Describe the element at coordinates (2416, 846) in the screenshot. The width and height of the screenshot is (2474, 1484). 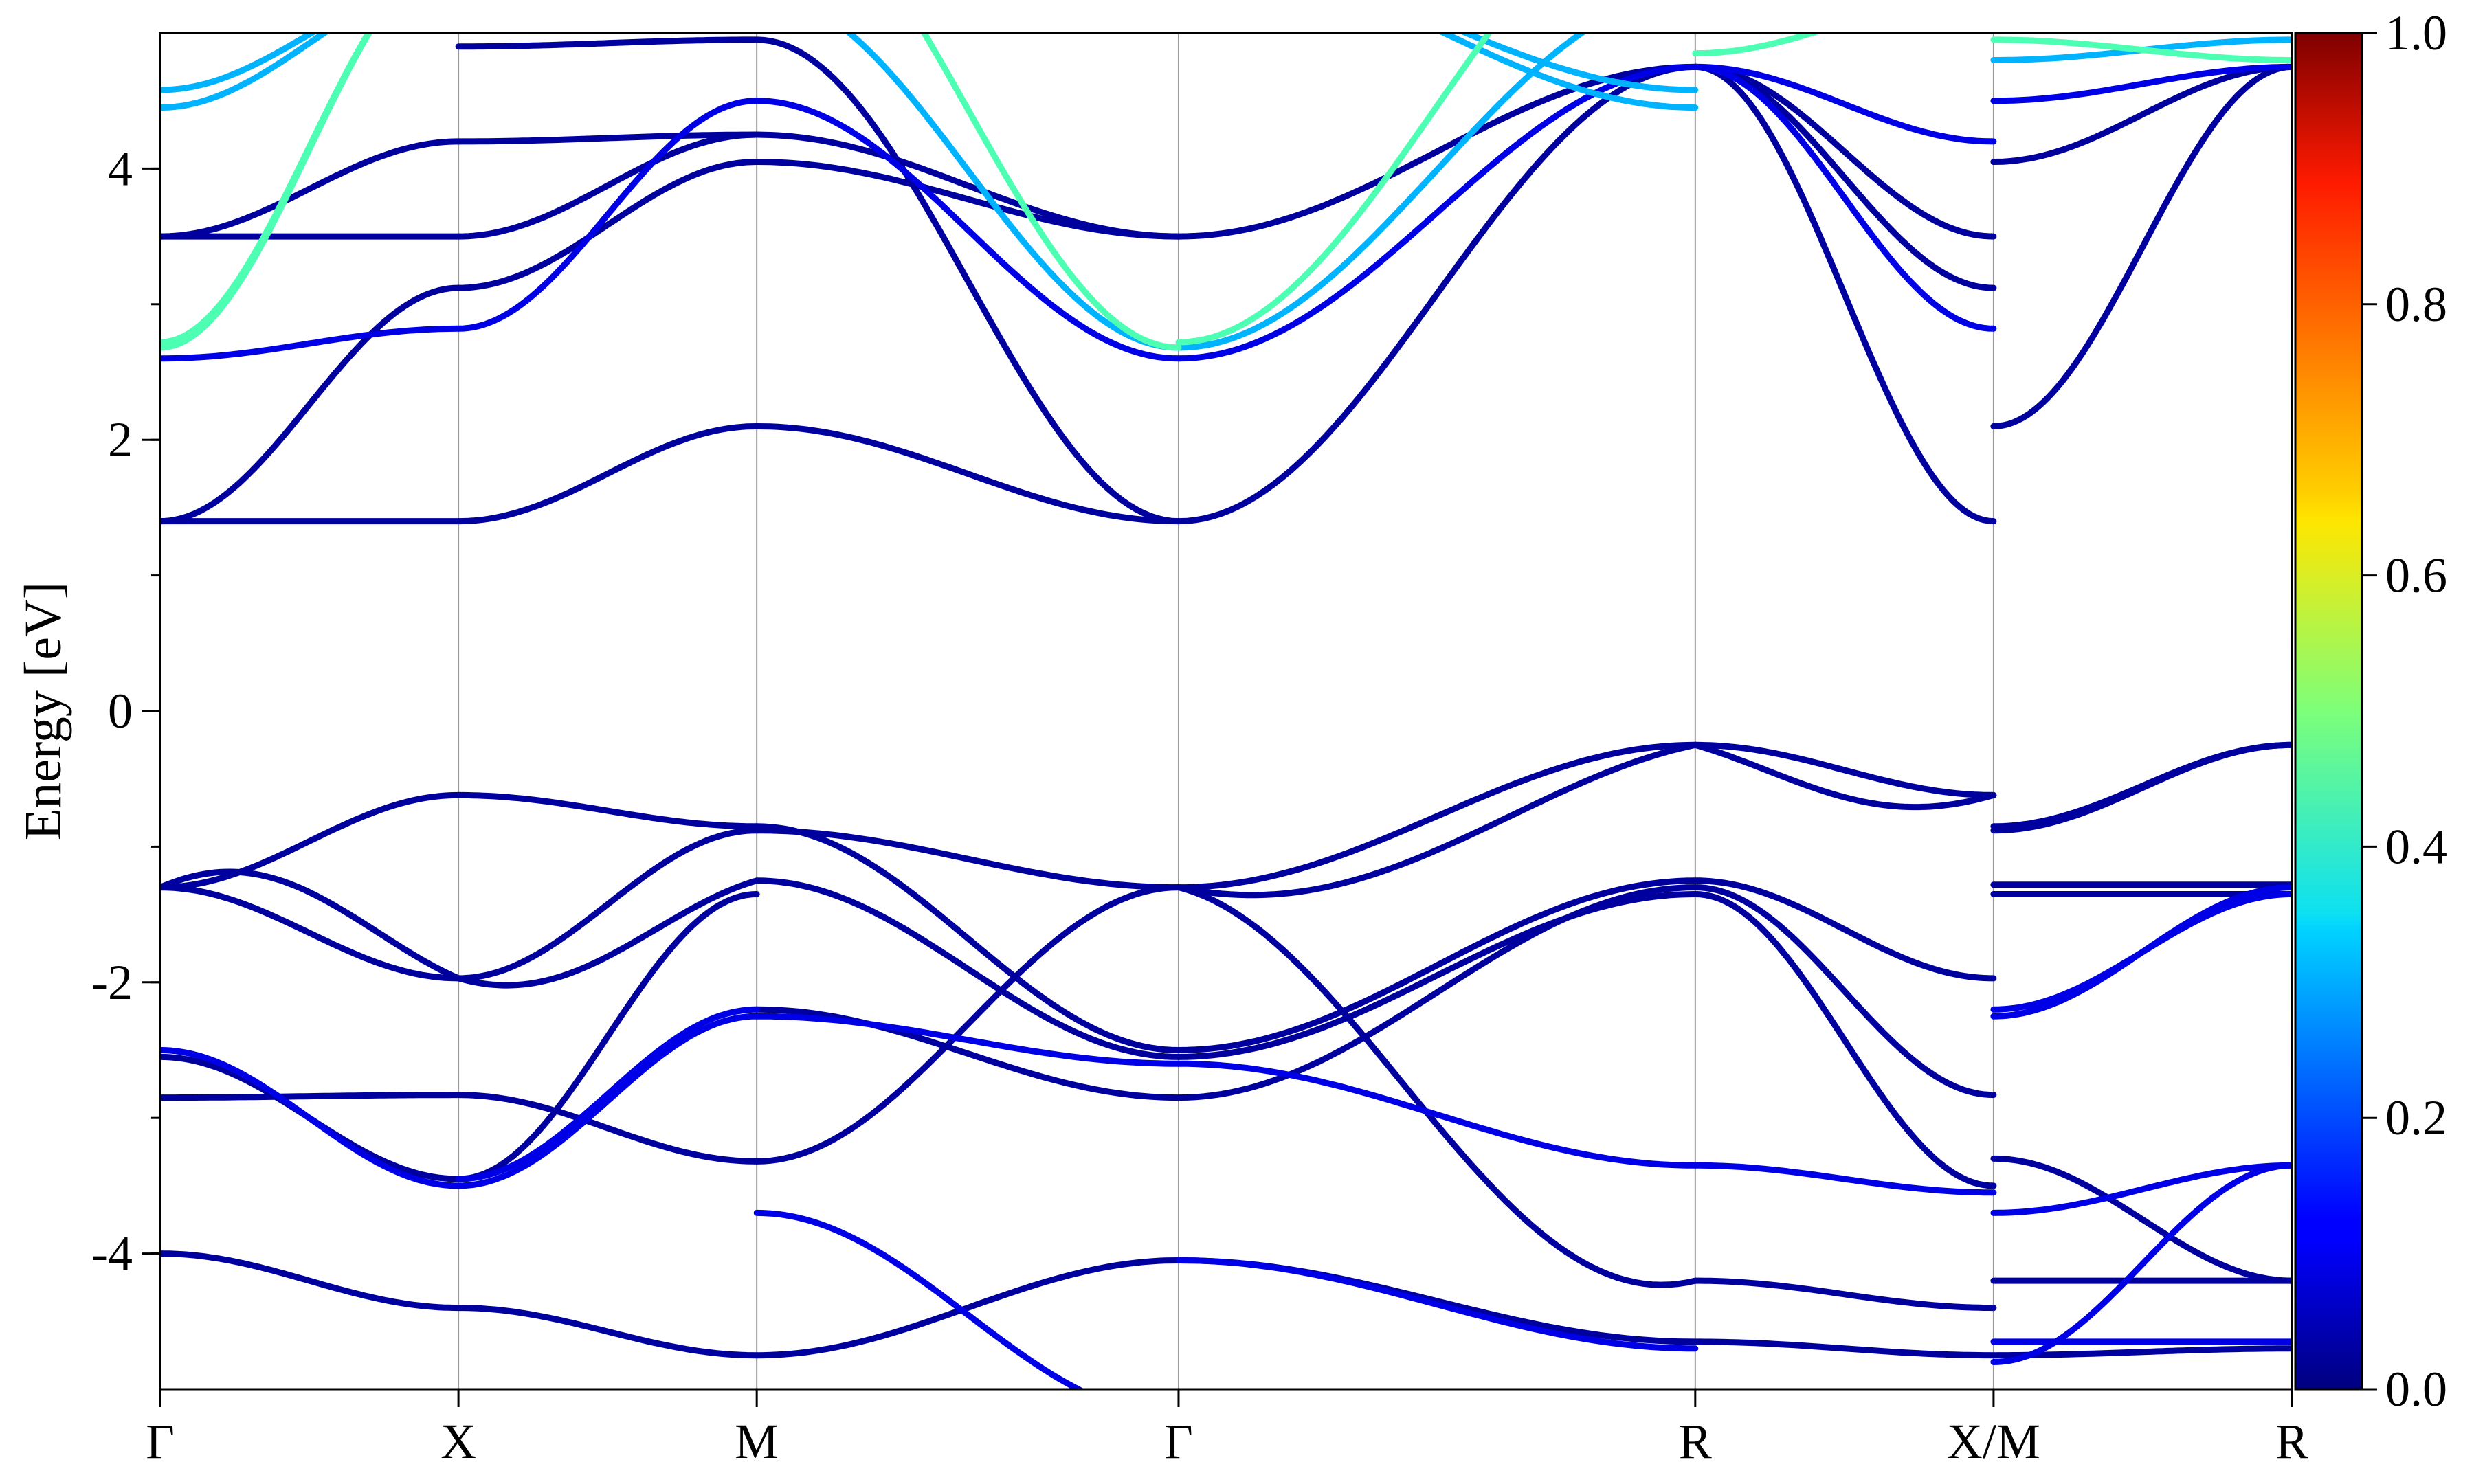
I see `colorbar-tick-label: 0.4` at that location.